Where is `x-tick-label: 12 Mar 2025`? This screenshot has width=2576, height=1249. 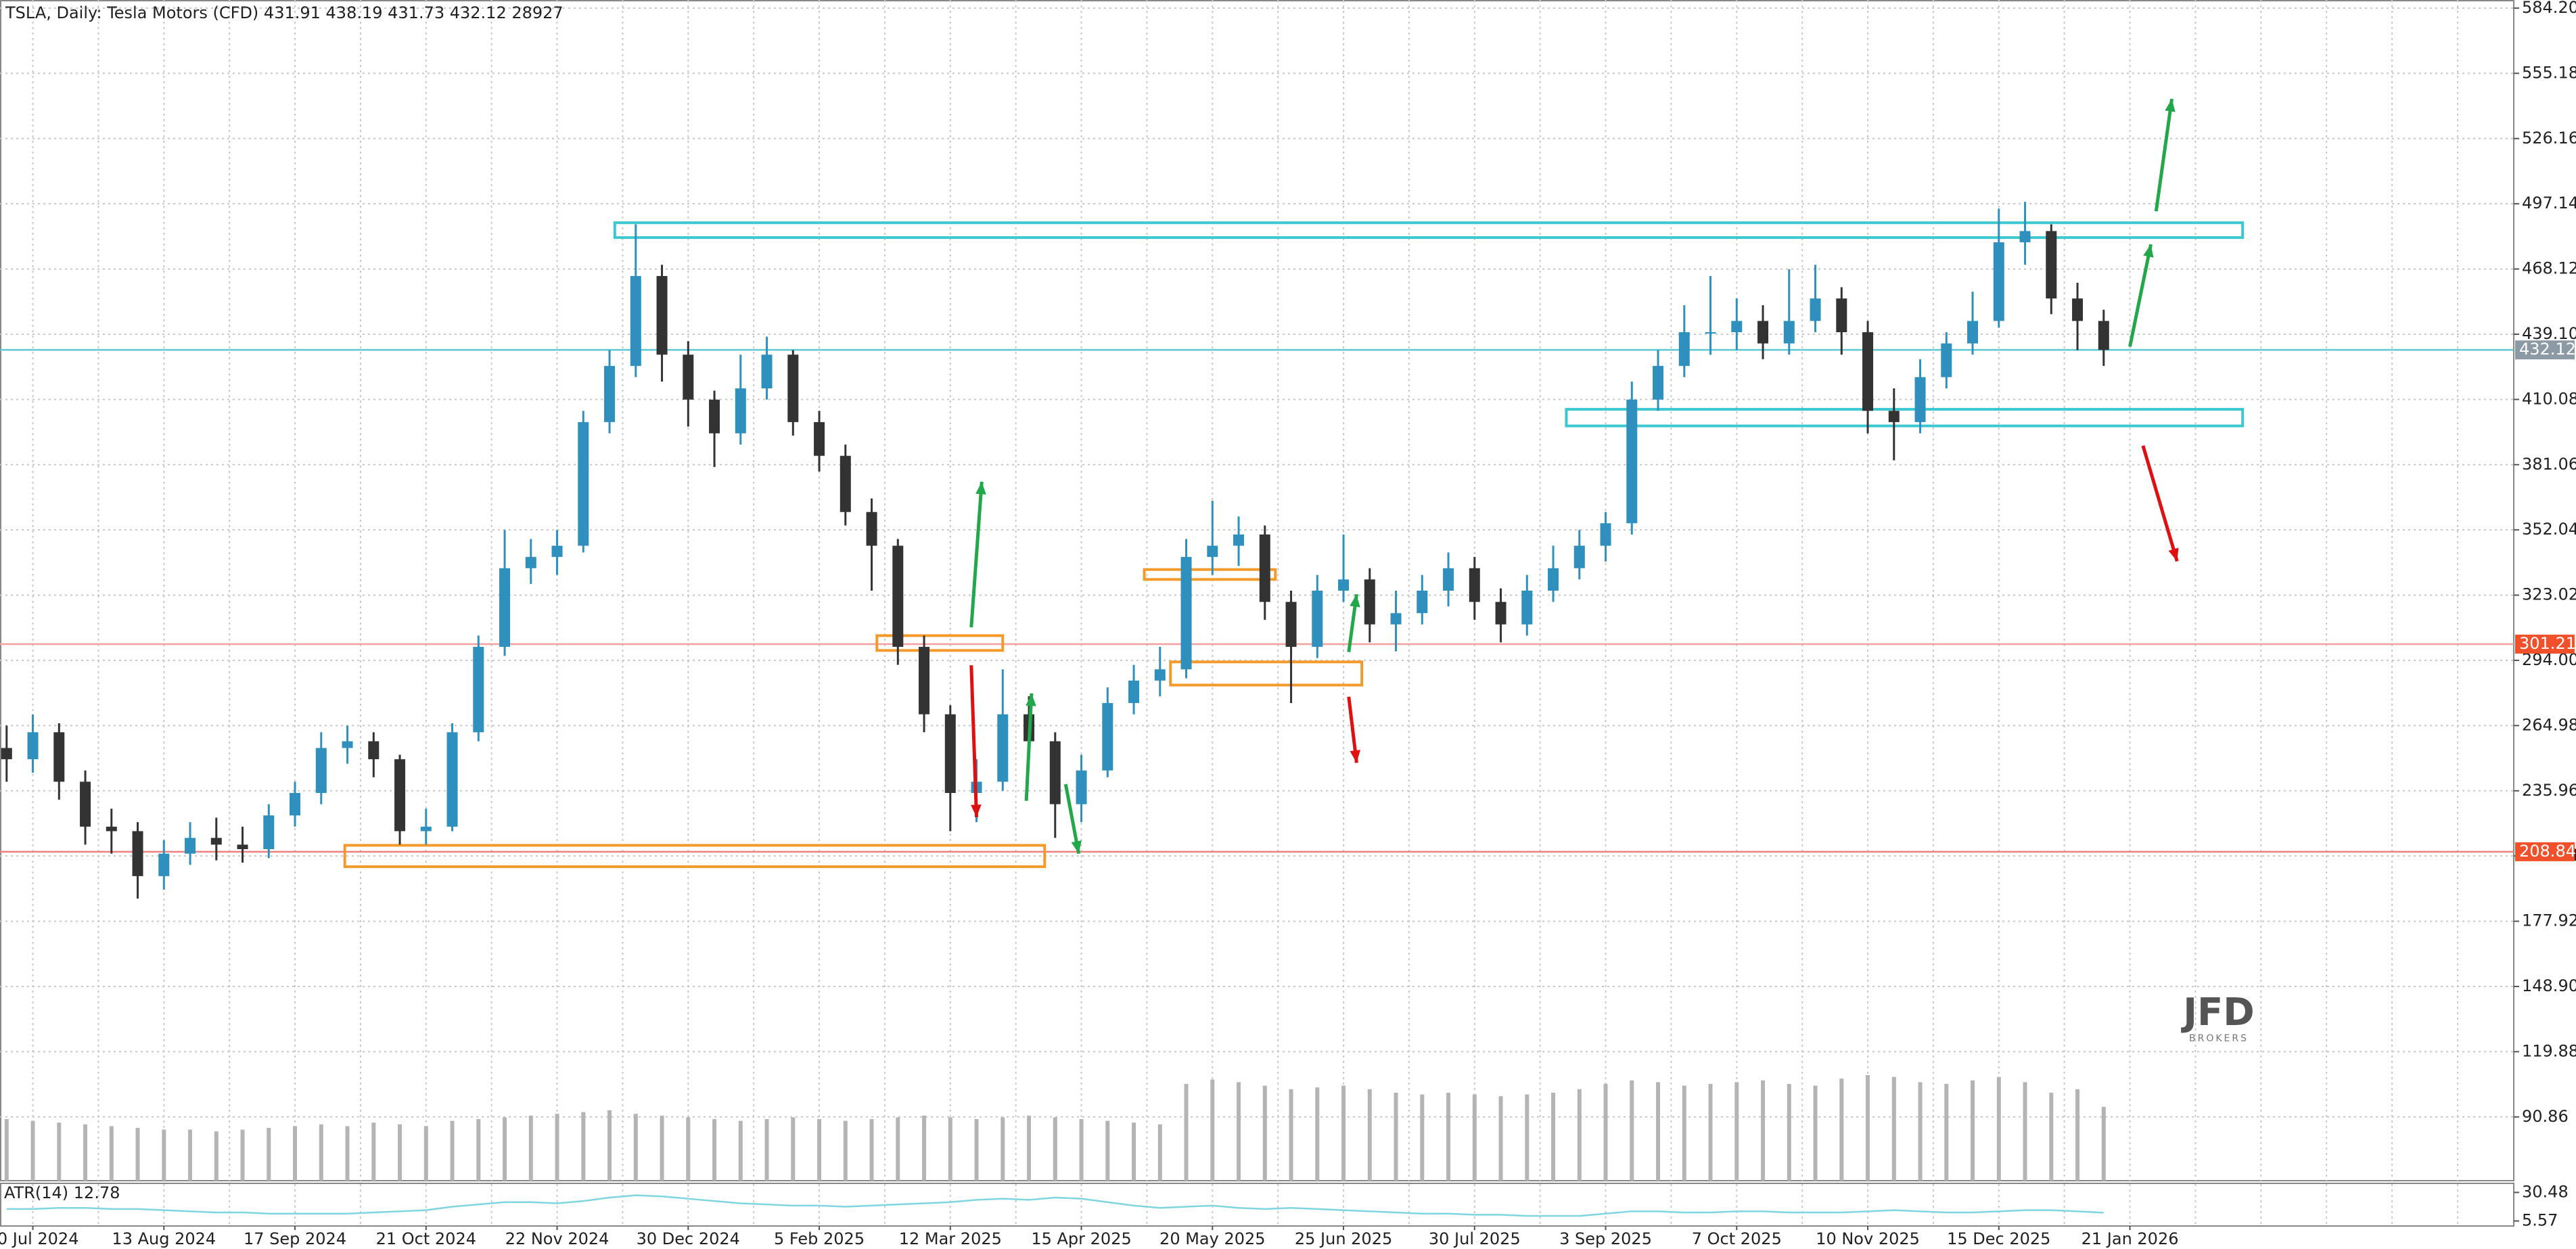
x-tick-label: 12 Mar 2025 is located at coordinates (950, 1238).